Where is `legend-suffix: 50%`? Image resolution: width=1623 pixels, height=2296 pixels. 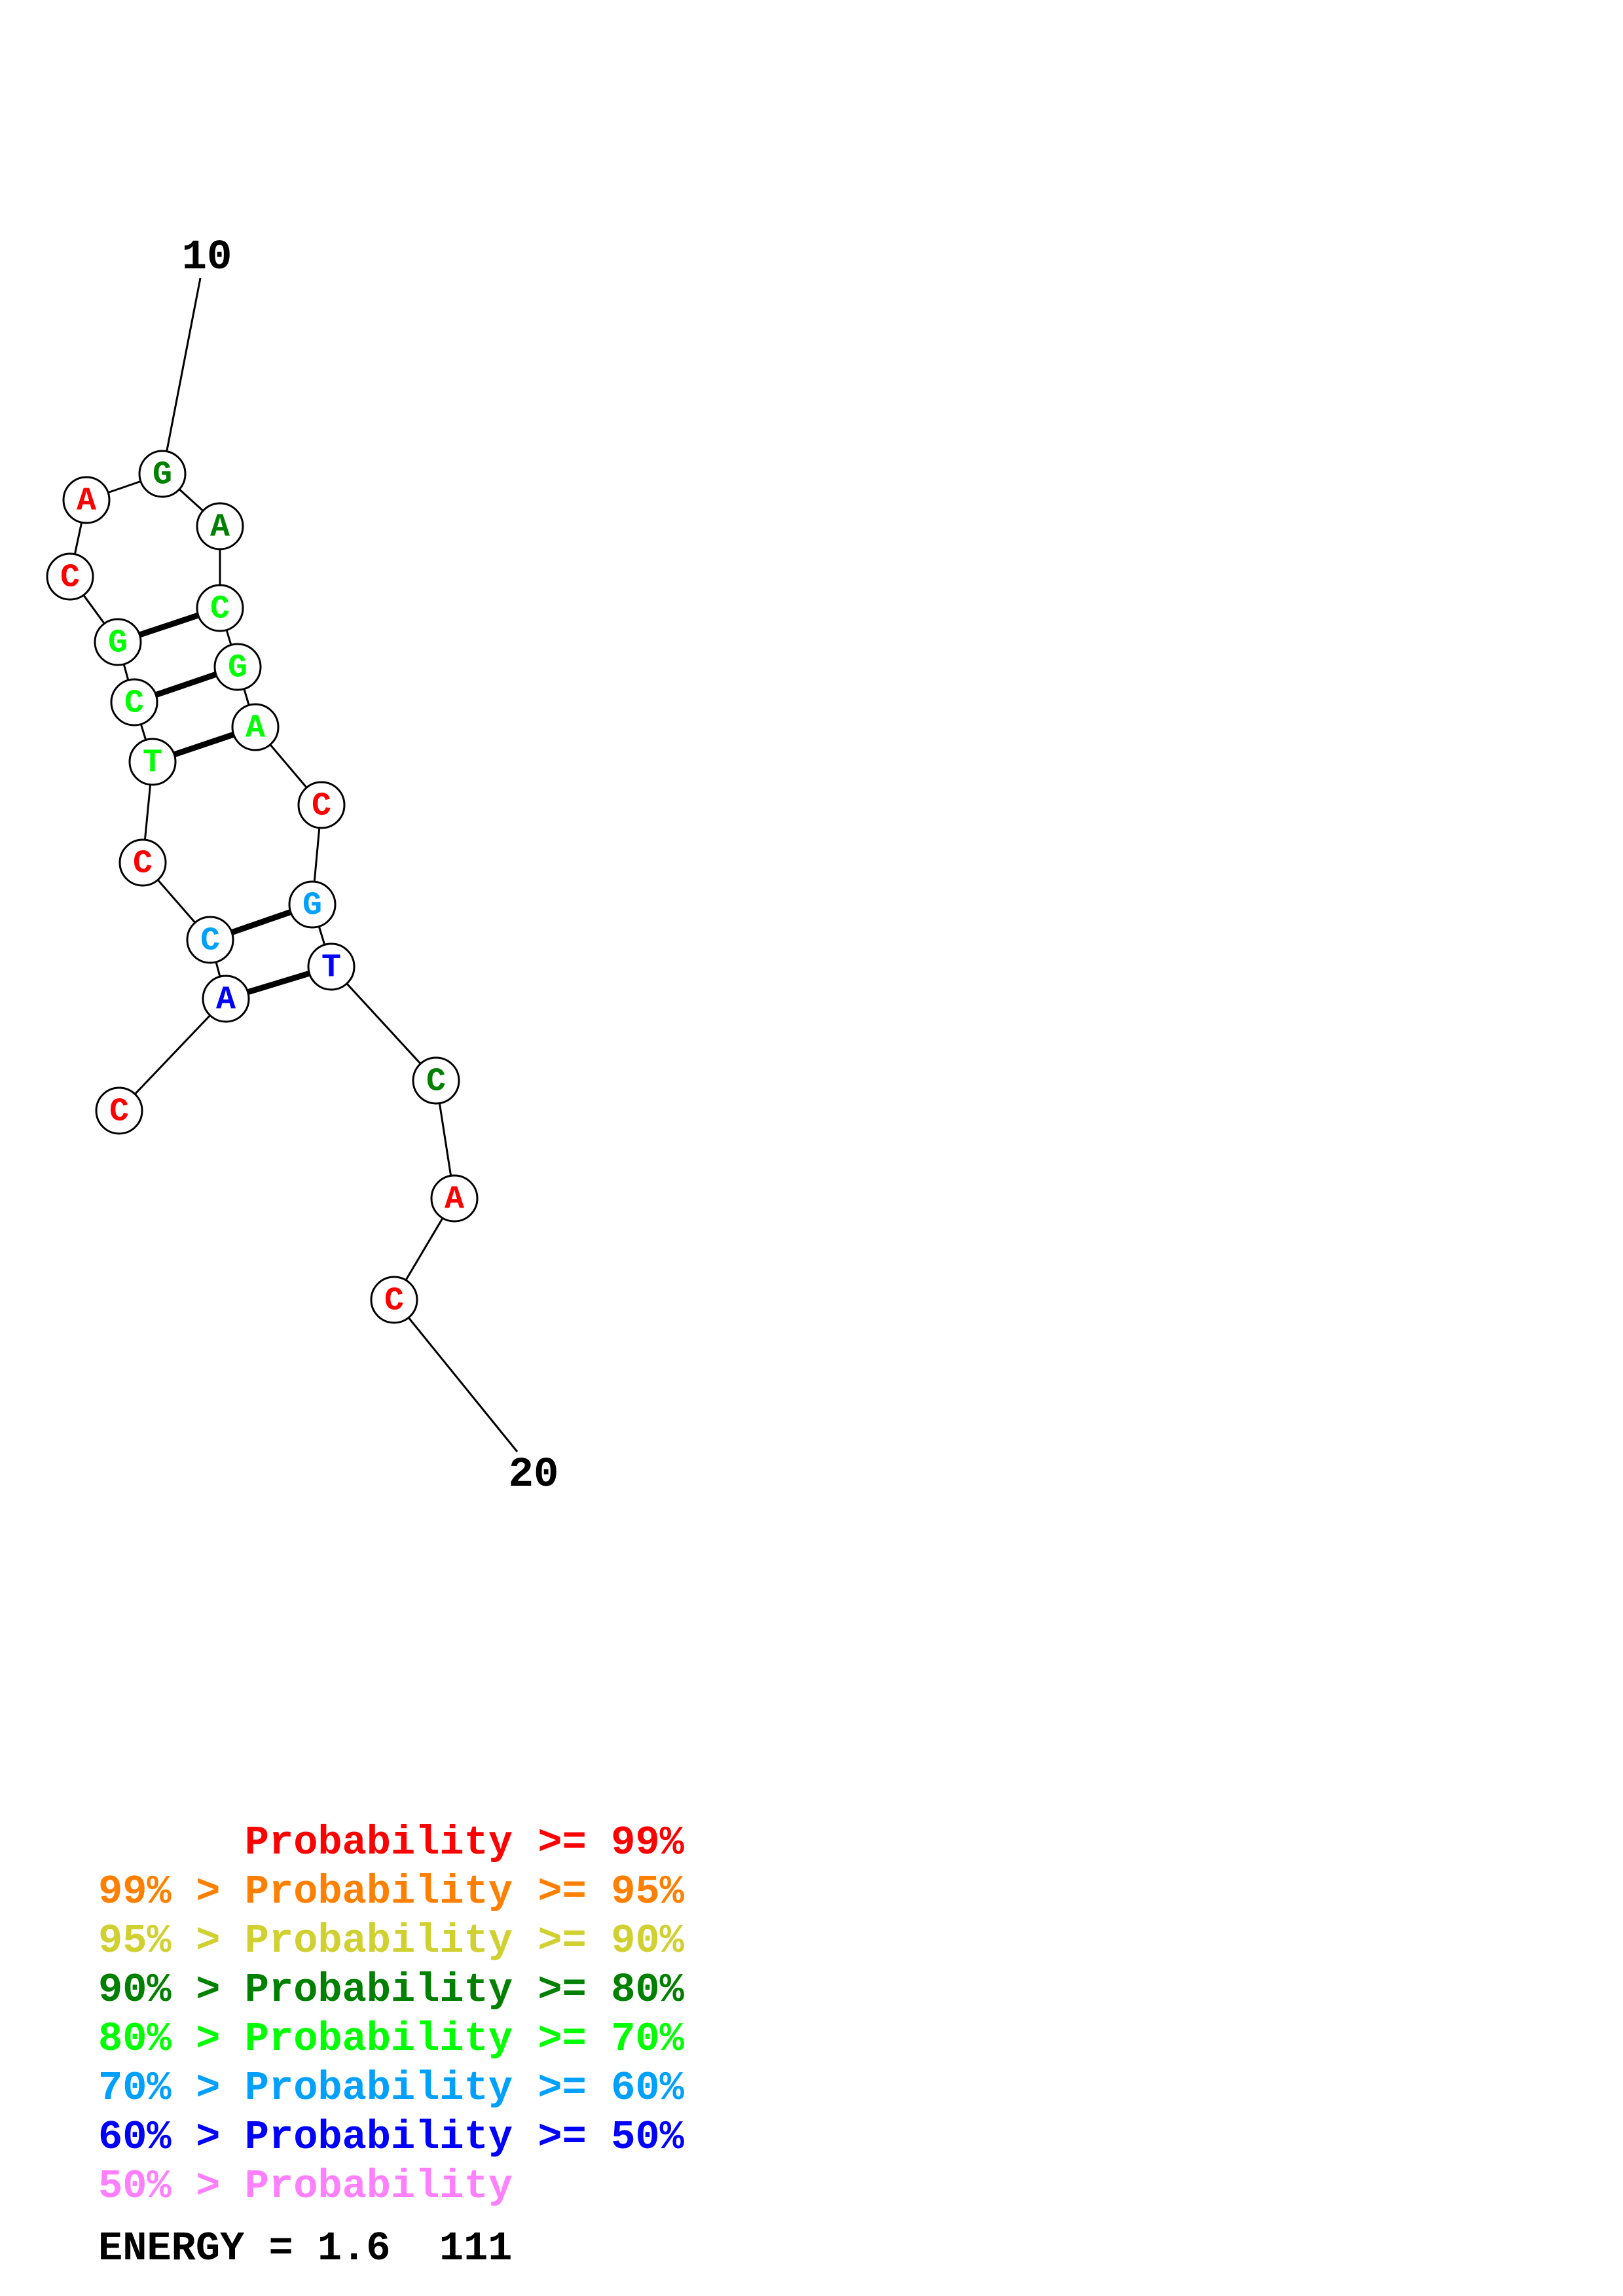
legend-suffix: 50% is located at coordinates (647, 2137).